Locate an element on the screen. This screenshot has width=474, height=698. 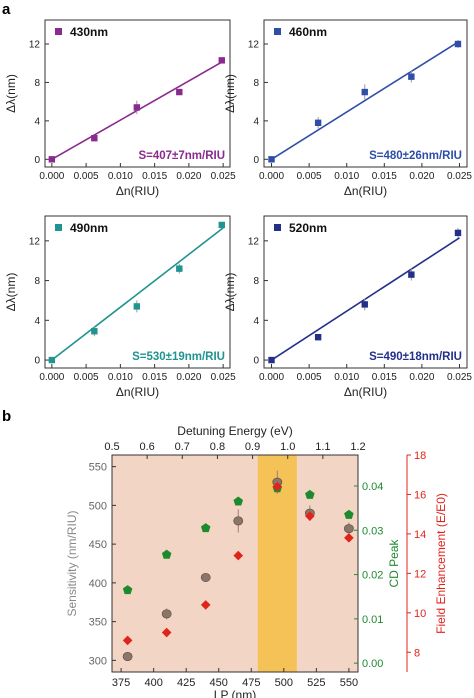
field-tick-label: 14 is located at coordinates (420, 535).